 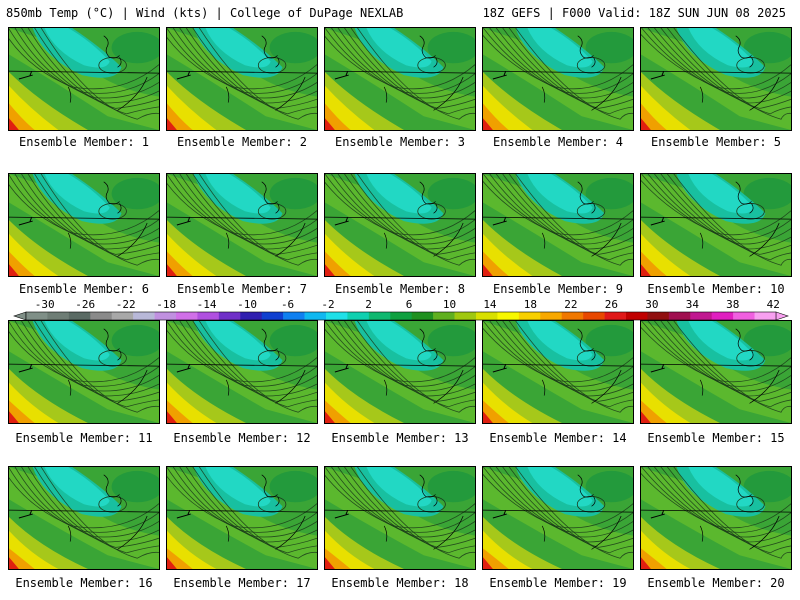 What do you see at coordinates (732, 304) in the screenshot?
I see `colorbar-tick-label: 38` at bounding box center [732, 304].